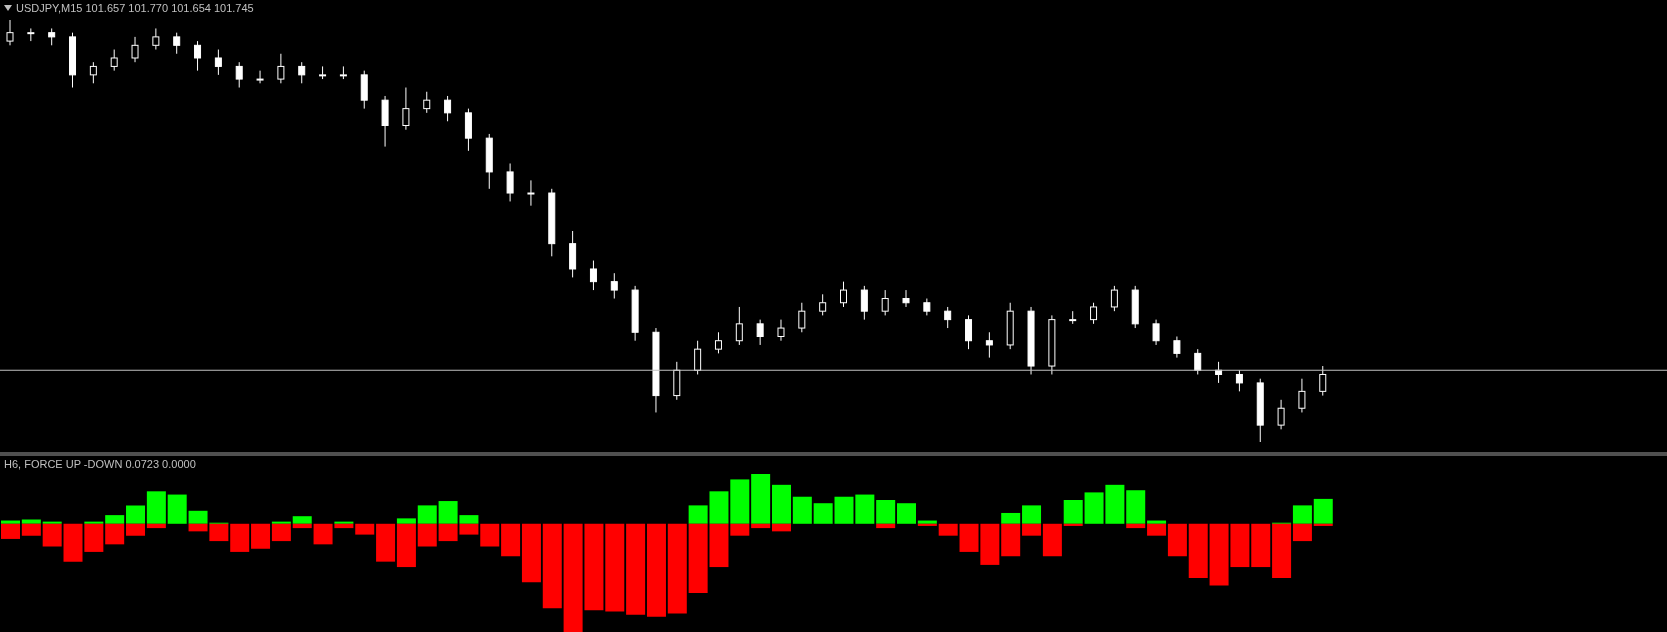 This screenshot has height=632, width=1667. I want to click on chart-title: USDJPY,M15 101.657 101.770 101.654 101.745, so click(135, 8).